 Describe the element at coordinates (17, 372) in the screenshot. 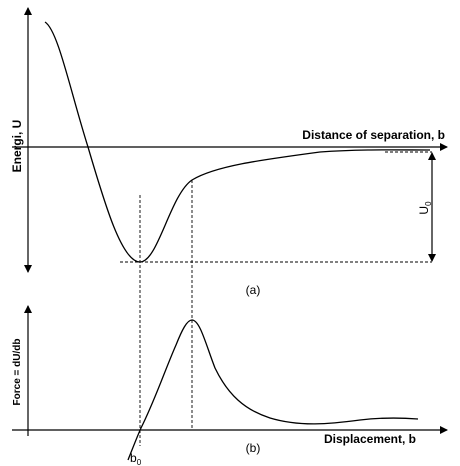

I see `y-axis-label: Force = dU/db` at that location.